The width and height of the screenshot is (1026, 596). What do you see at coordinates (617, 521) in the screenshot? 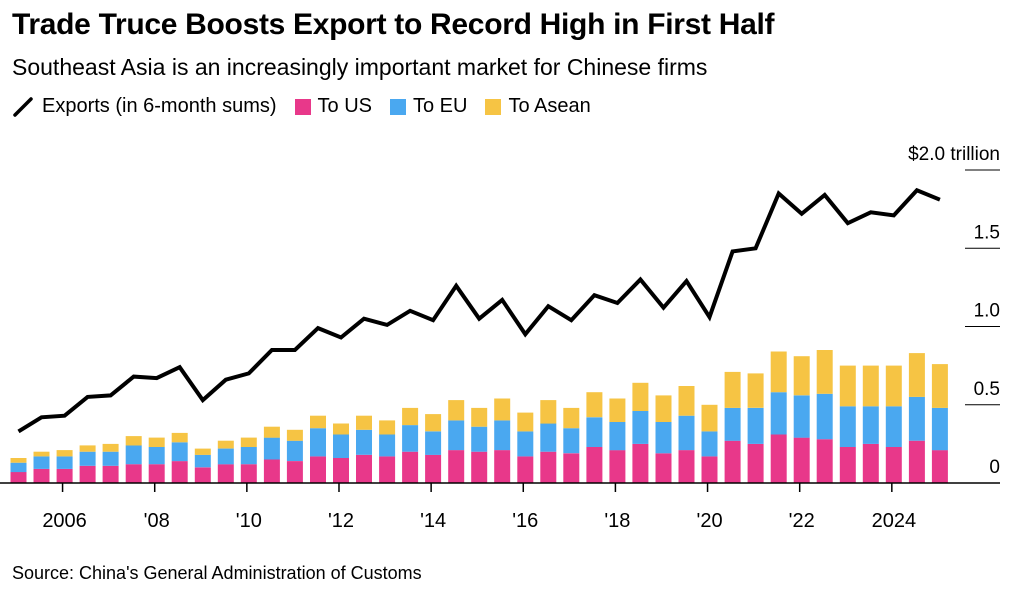
I see `x-tick-label: '18` at bounding box center [617, 521].